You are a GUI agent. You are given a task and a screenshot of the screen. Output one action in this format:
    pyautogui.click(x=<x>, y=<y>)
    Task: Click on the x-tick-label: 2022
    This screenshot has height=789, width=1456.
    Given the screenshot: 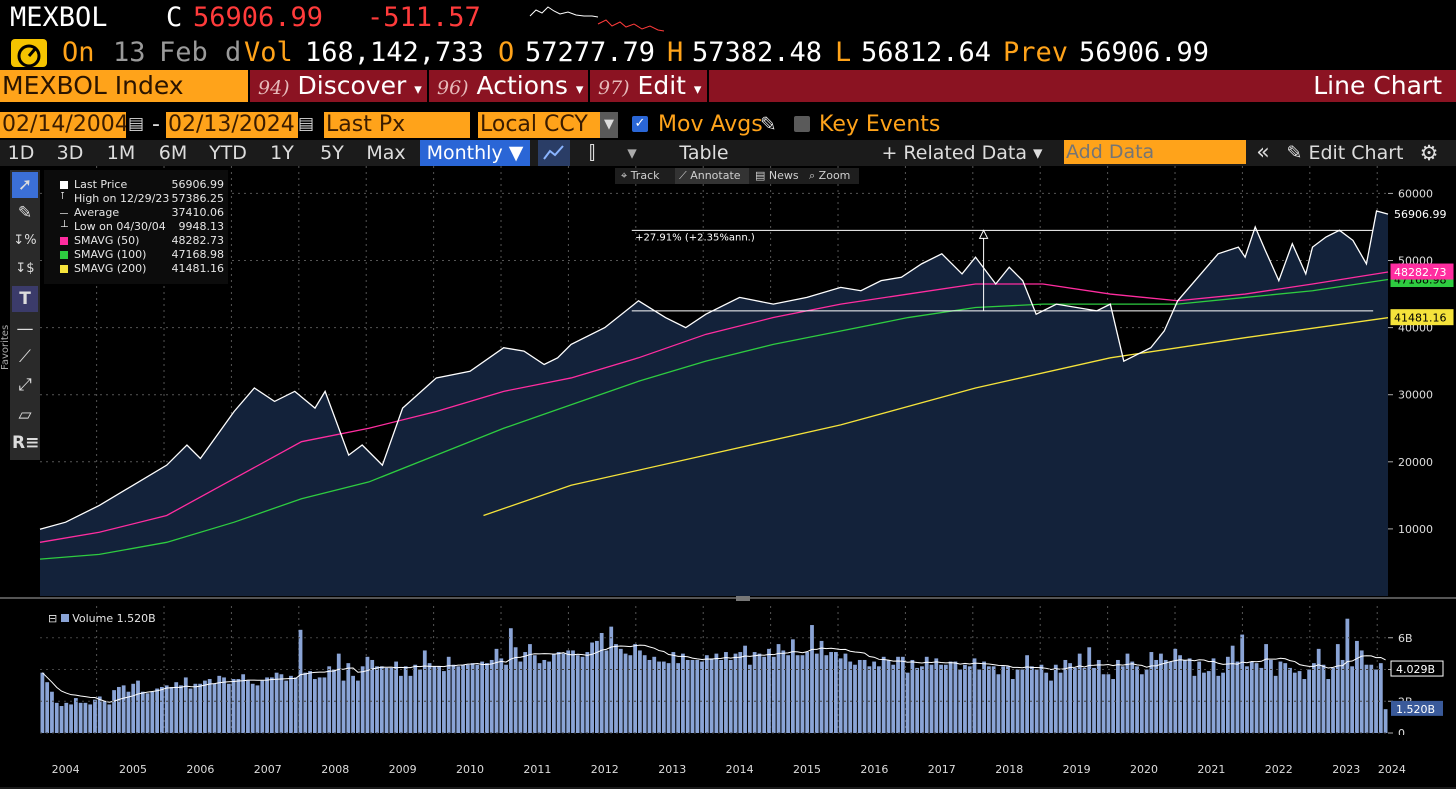 What is the action you would take?
    pyautogui.click(x=1279, y=769)
    